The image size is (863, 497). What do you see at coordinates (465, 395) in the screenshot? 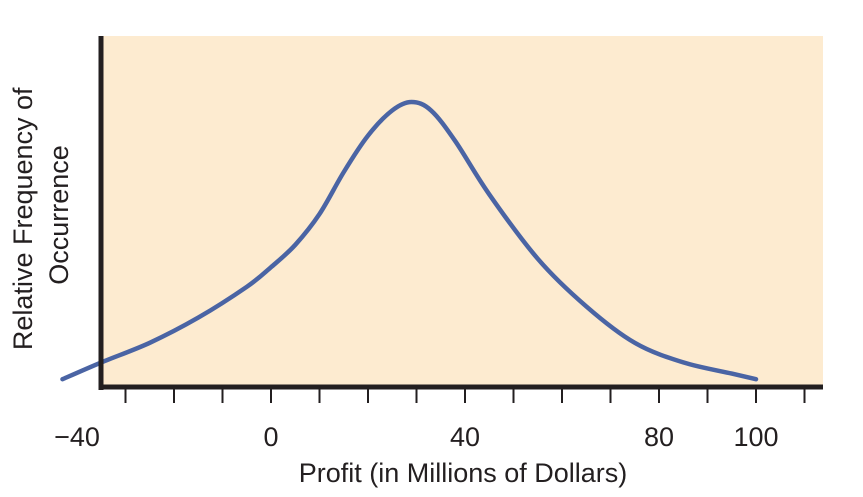
I see `x-axis-ticks` at bounding box center [465, 395].